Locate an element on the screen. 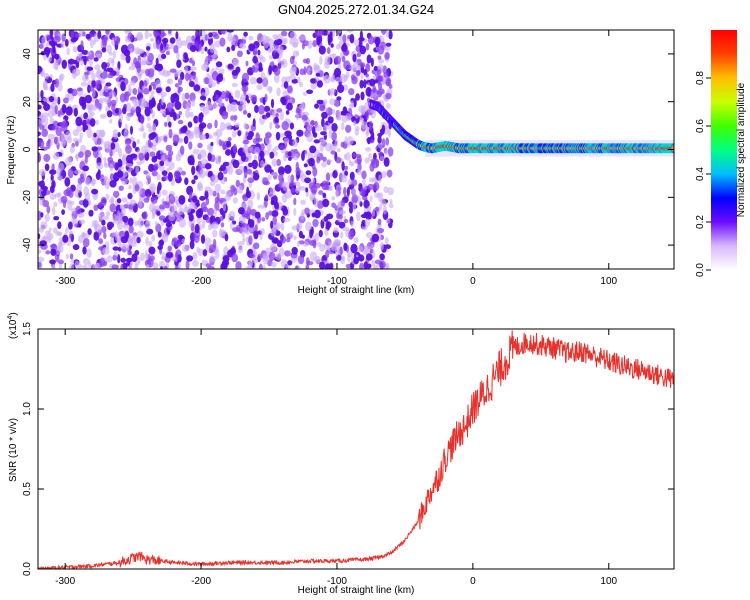  y-tick-label: -40 is located at coordinates (27, 244).